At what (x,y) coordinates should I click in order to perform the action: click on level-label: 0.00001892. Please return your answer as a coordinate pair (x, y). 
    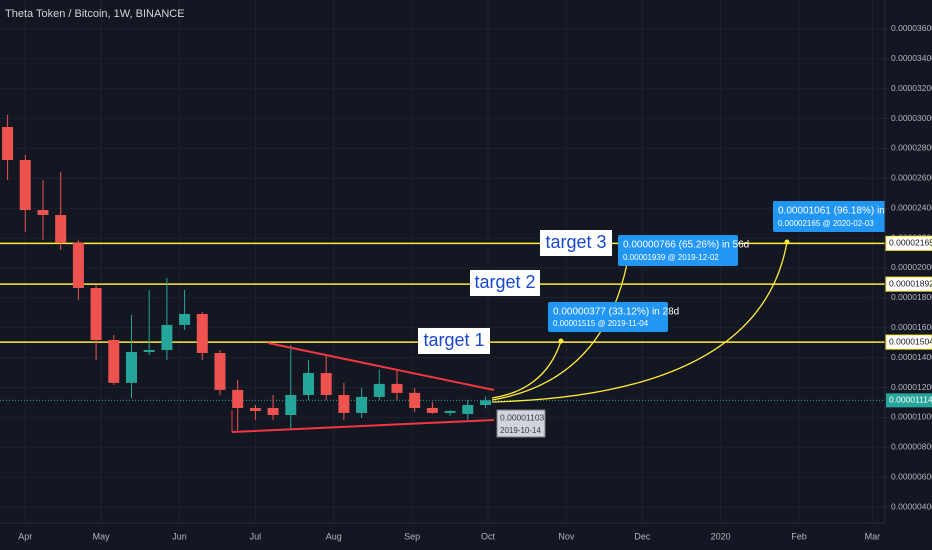
    Looking at the image, I should click on (910, 283).